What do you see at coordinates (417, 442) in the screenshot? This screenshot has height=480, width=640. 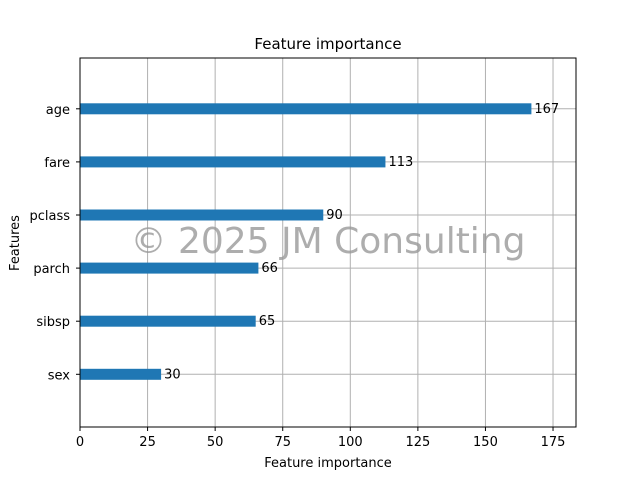 I see `x-tick-label: 125` at bounding box center [417, 442].